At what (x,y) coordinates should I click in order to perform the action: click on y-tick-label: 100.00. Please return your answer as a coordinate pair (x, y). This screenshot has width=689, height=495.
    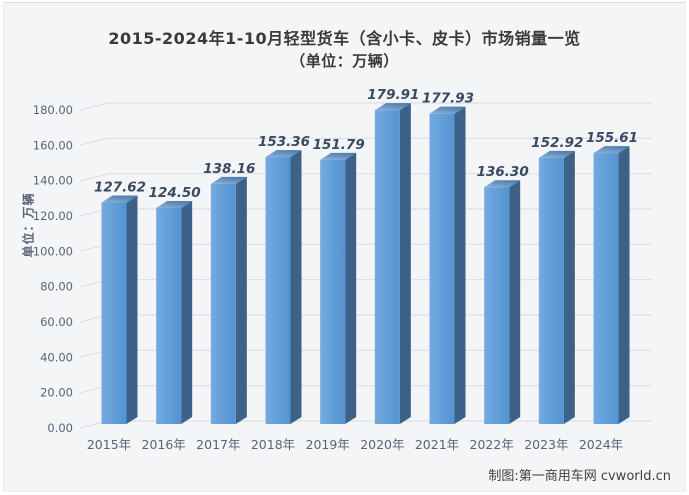
    Looking at the image, I should click on (53, 251).